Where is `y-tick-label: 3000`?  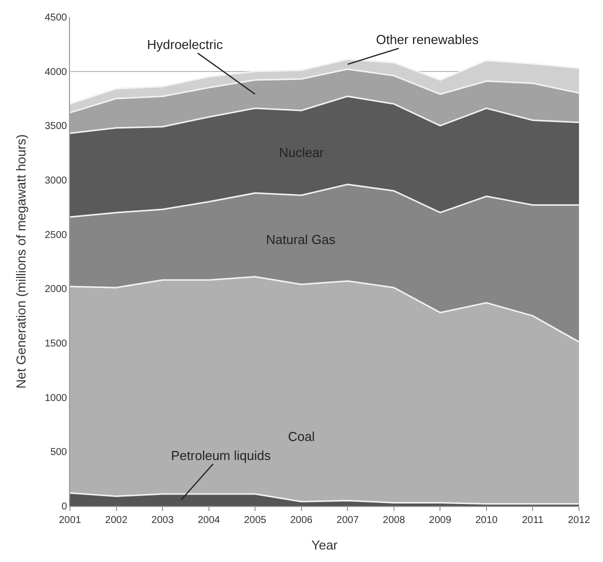 y-tick-label: 3000 is located at coordinates (56, 181).